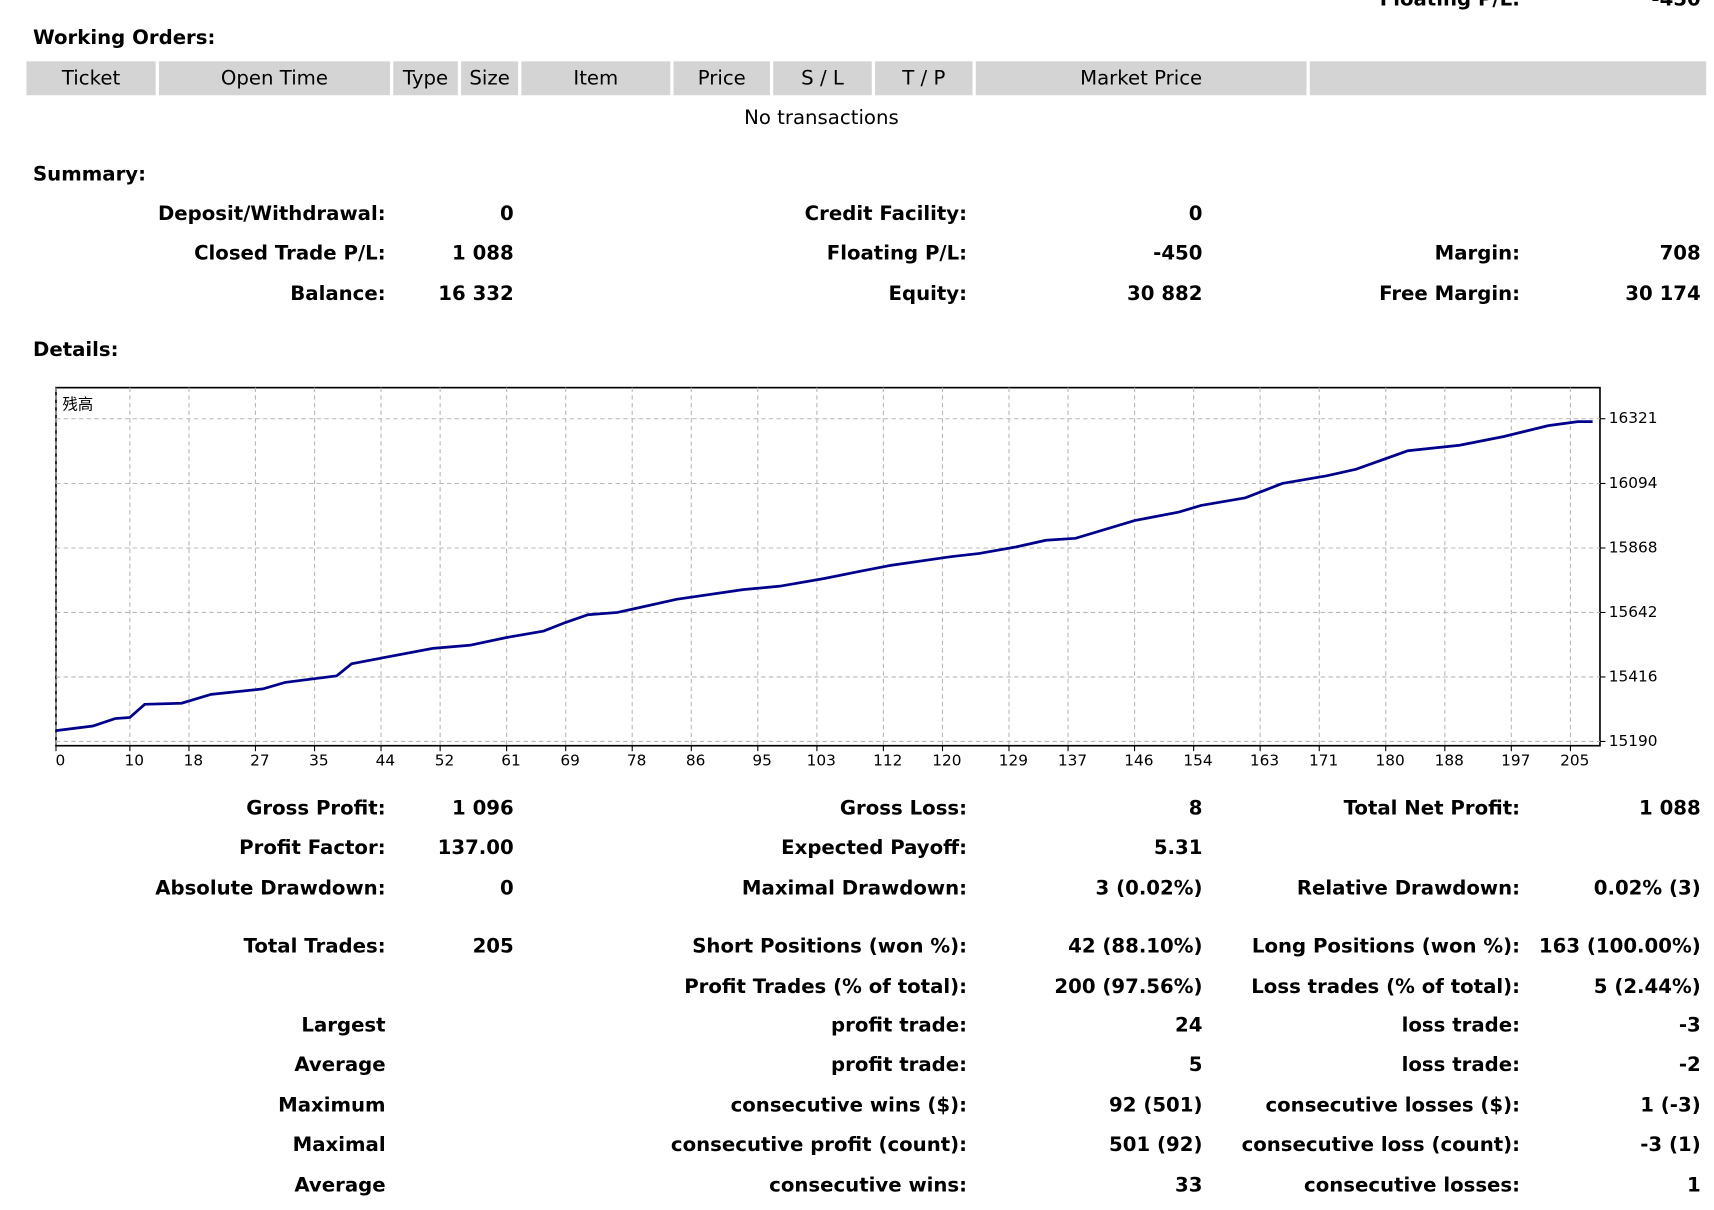 This screenshot has width=1714, height=1210. I want to click on column-header: Open Time, so click(274, 77).